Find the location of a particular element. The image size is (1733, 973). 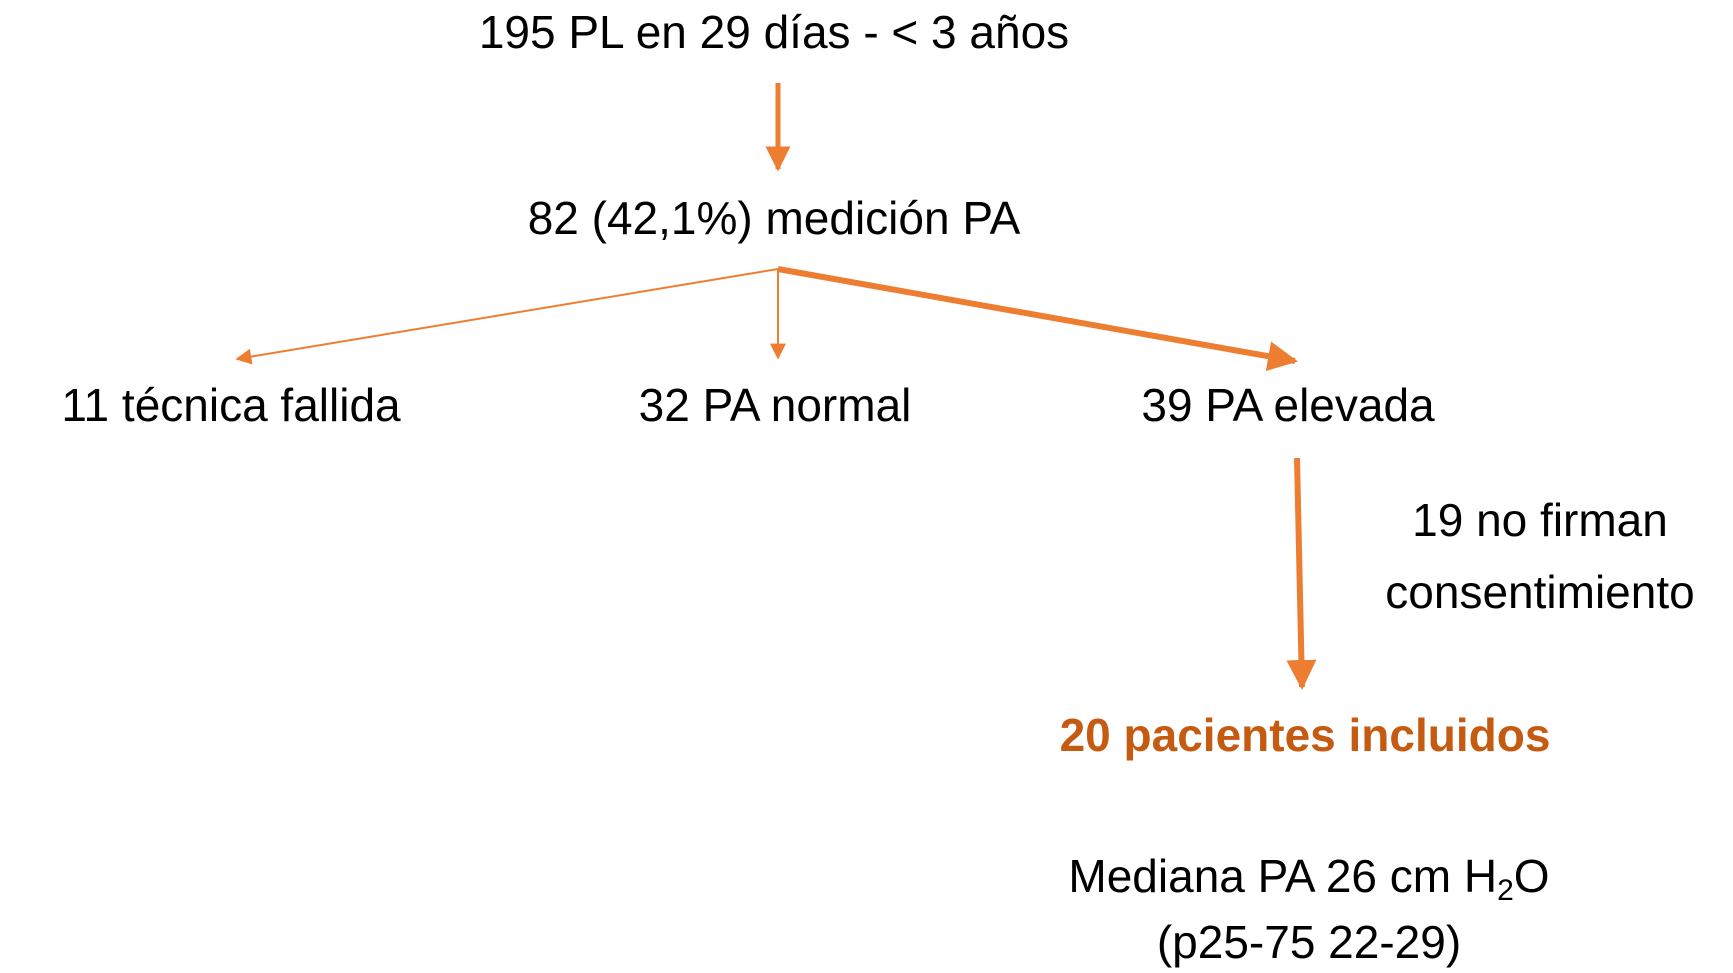

node-failed: 11 técnica fallida is located at coordinates (231, 405).